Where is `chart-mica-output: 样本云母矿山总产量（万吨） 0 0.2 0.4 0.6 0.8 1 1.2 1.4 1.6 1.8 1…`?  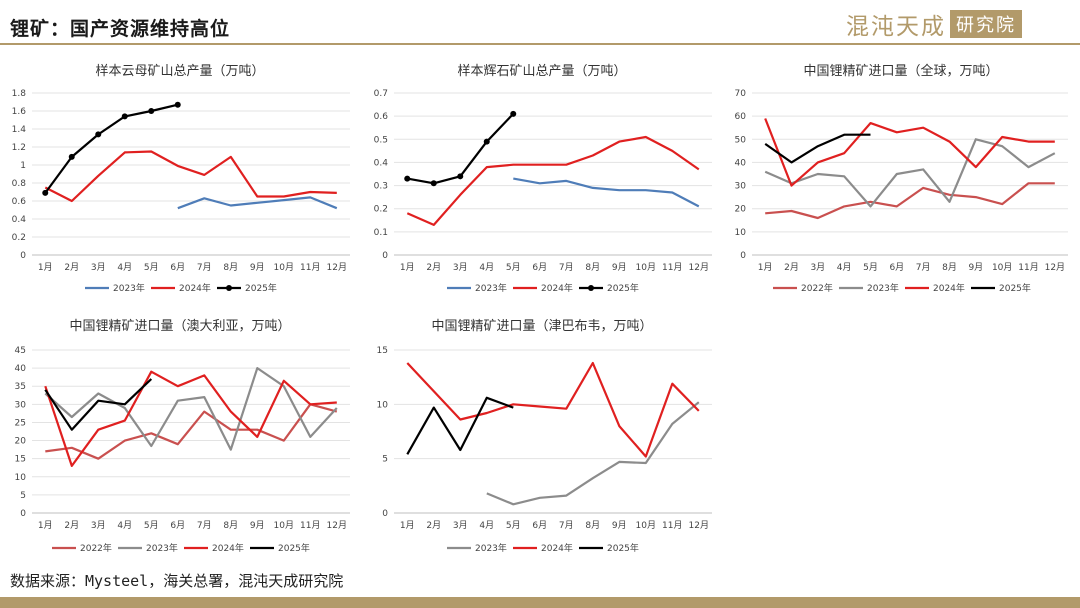 chart-mica-output: 样本云母矿山总产量（万吨） 0 0.2 0.4 0.6 0.8 1 1.2 1.4 1.6 1.8 1… is located at coordinates (180, 177).